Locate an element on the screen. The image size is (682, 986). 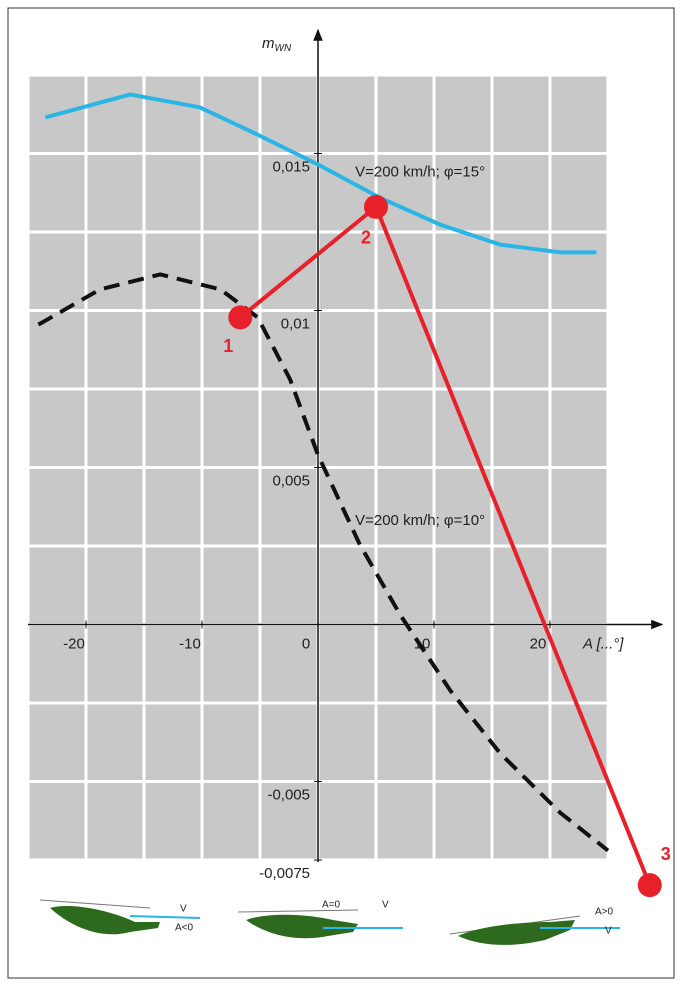
y-tick-label: -0,005 is located at coordinates (288, 794).